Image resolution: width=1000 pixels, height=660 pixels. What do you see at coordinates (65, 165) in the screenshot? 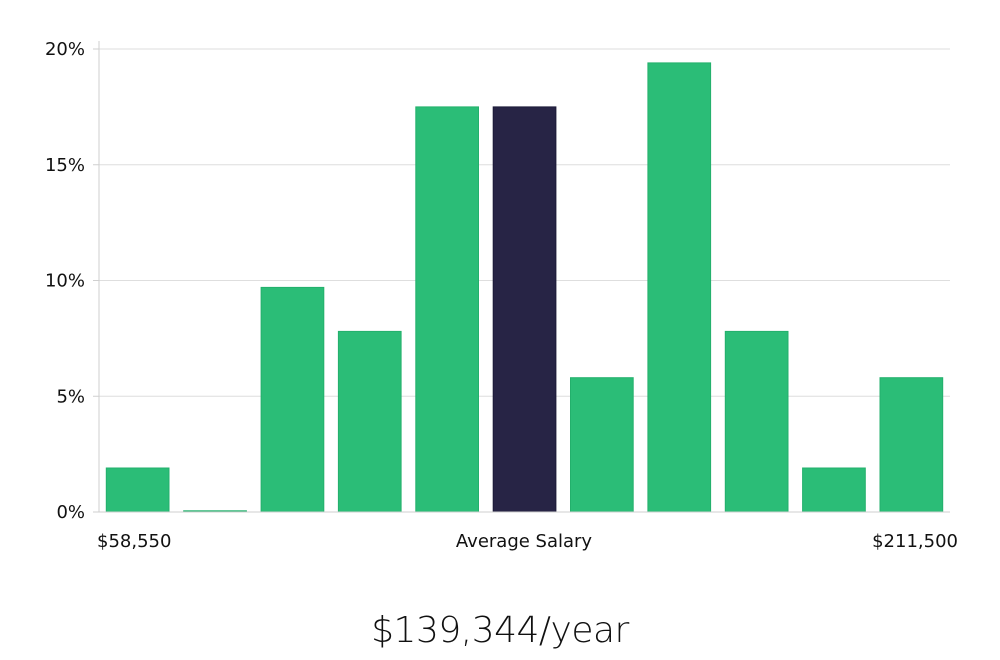
I see `y-tick-label: 15%` at bounding box center [65, 165].